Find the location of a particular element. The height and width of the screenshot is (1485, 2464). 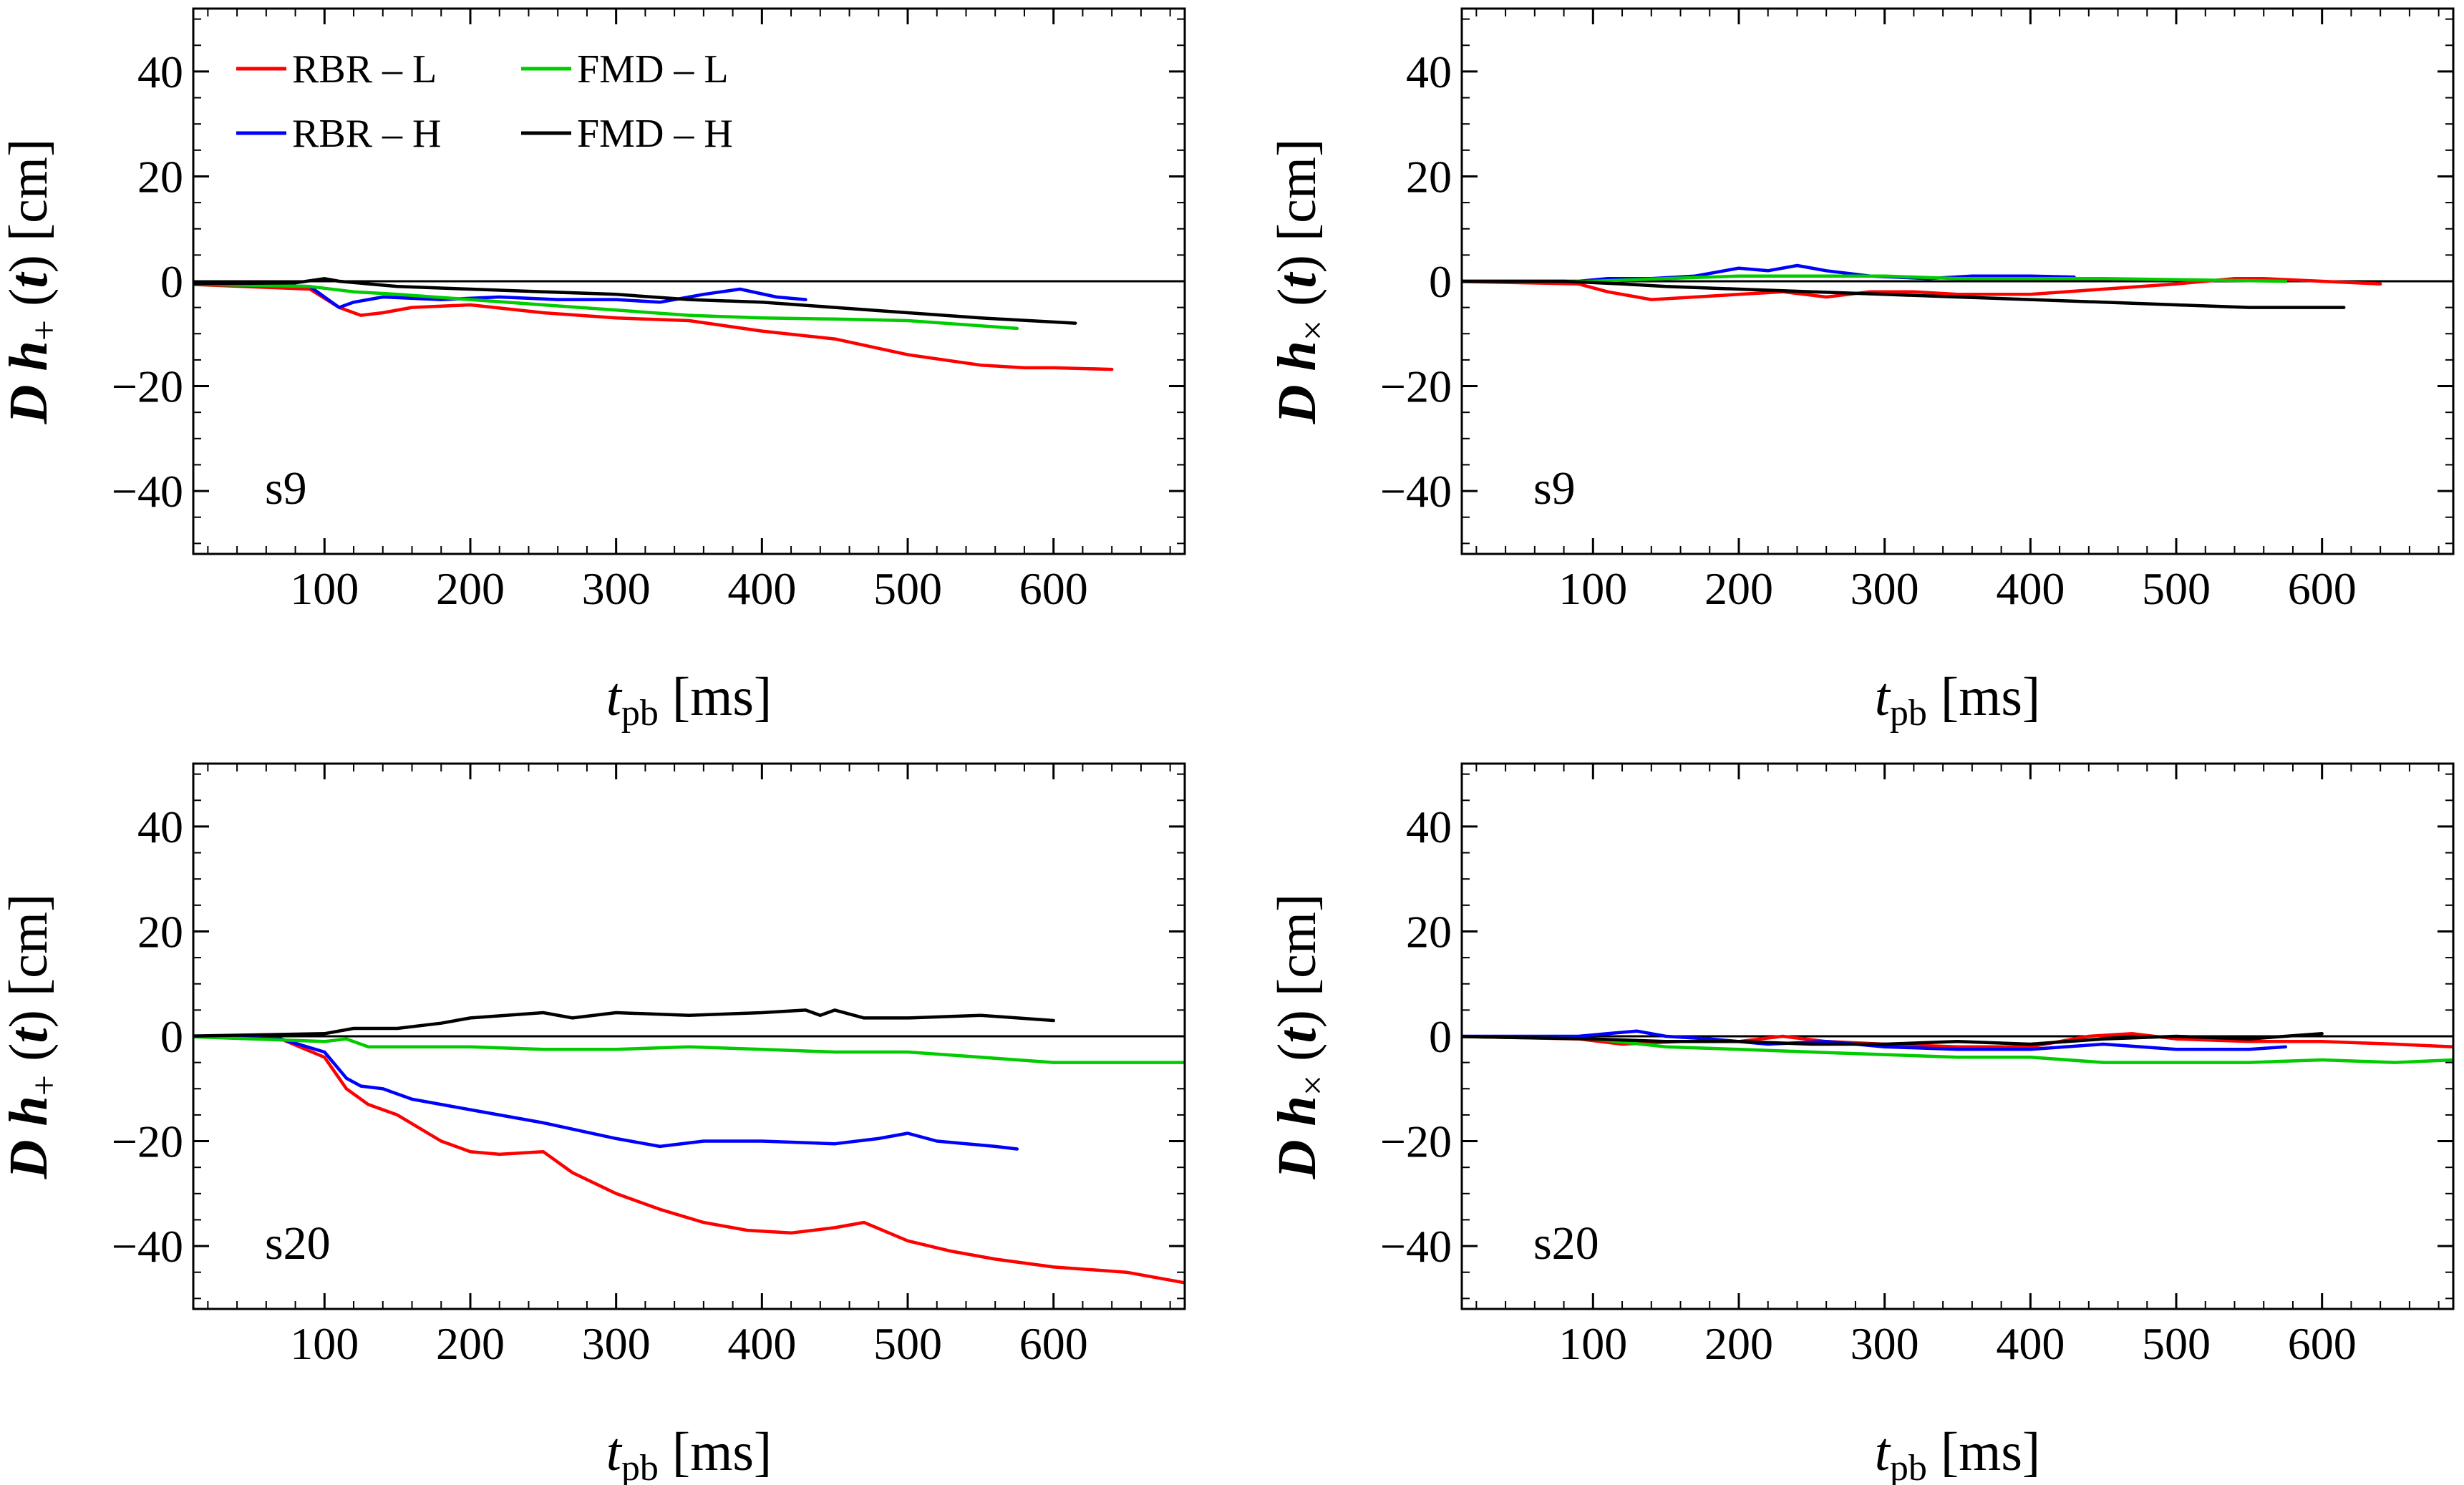

legend-item: FMD – H is located at coordinates (627, 134).